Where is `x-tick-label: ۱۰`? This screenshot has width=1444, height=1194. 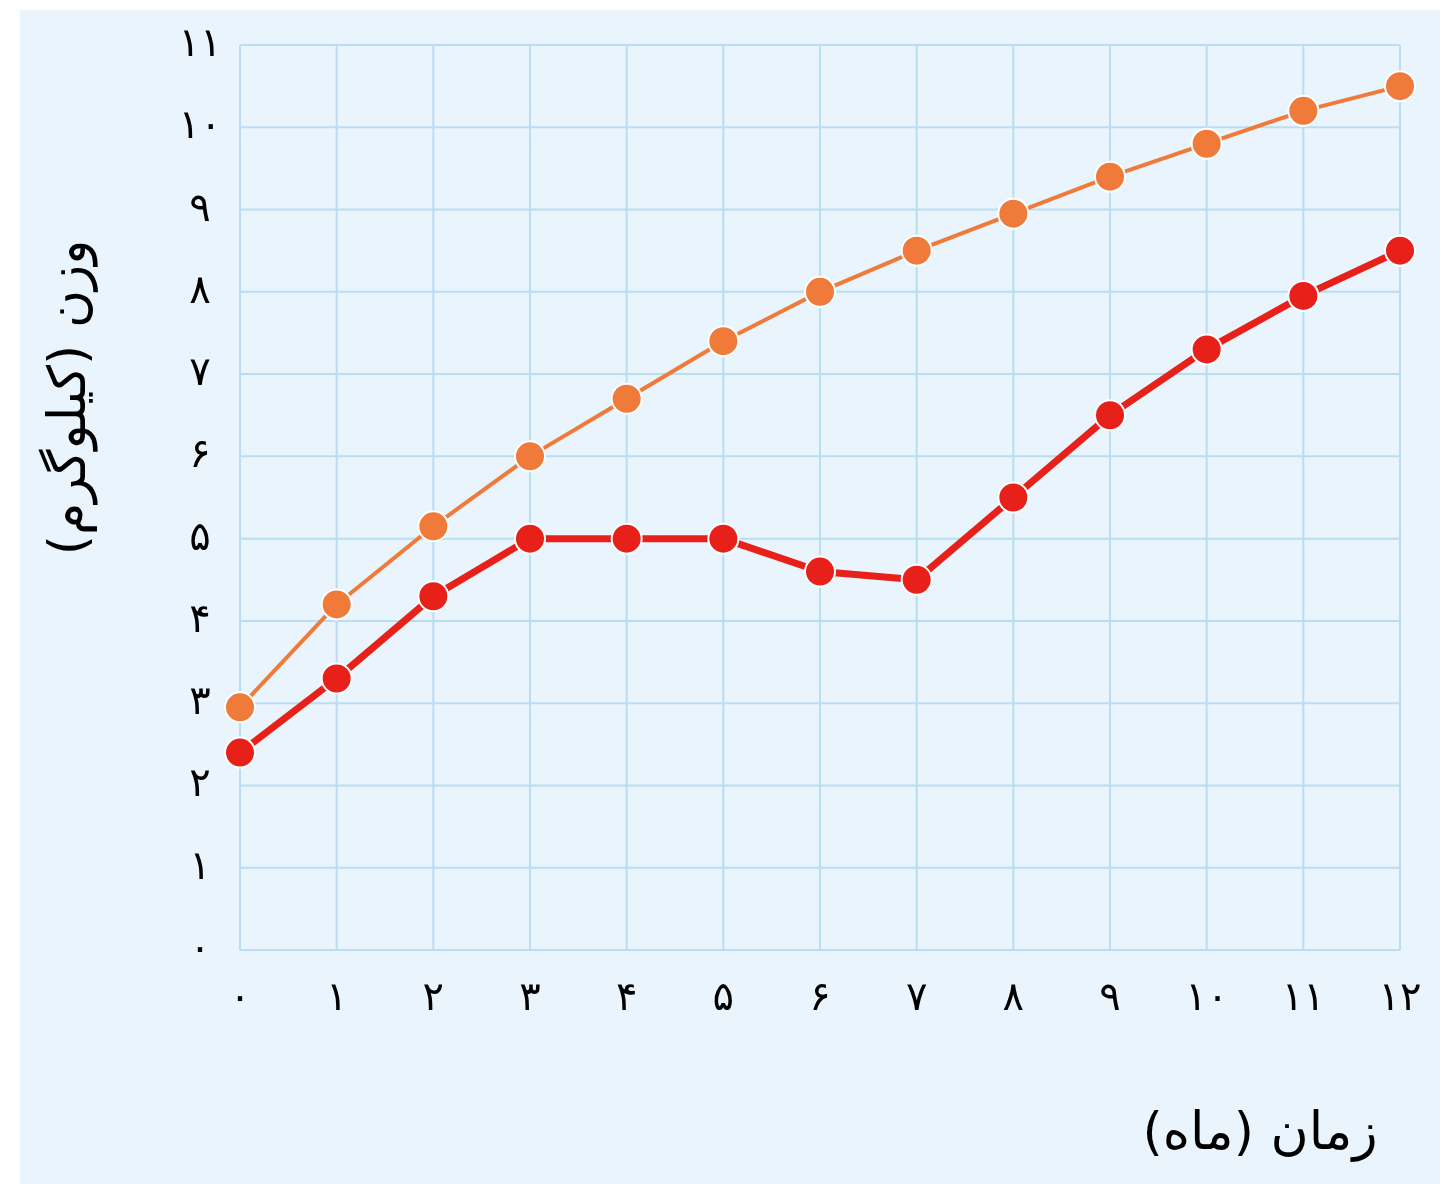 x-tick-label: ۱۰ is located at coordinates (1207, 996).